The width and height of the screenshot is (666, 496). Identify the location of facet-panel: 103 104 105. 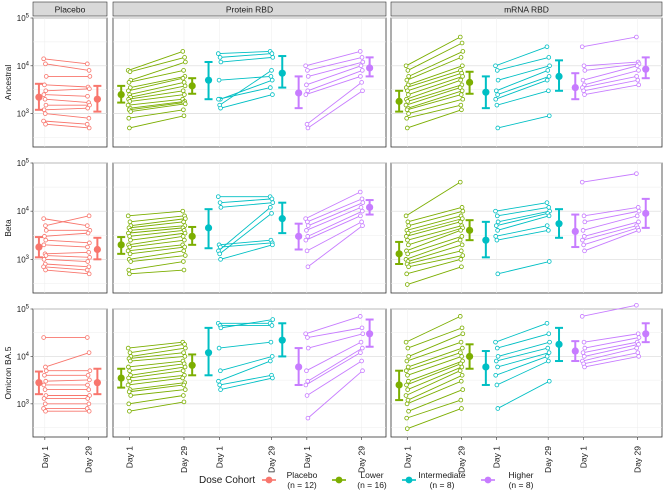
(62, 226).